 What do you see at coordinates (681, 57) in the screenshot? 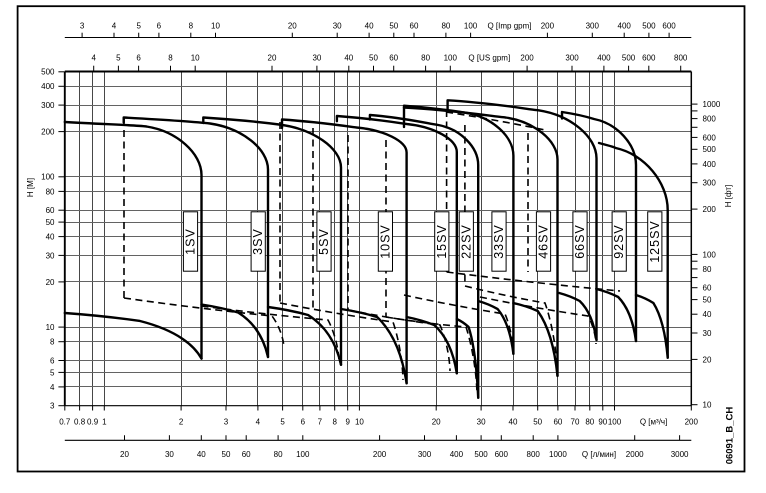
I see `svg-text: 800` at bounding box center [681, 57].